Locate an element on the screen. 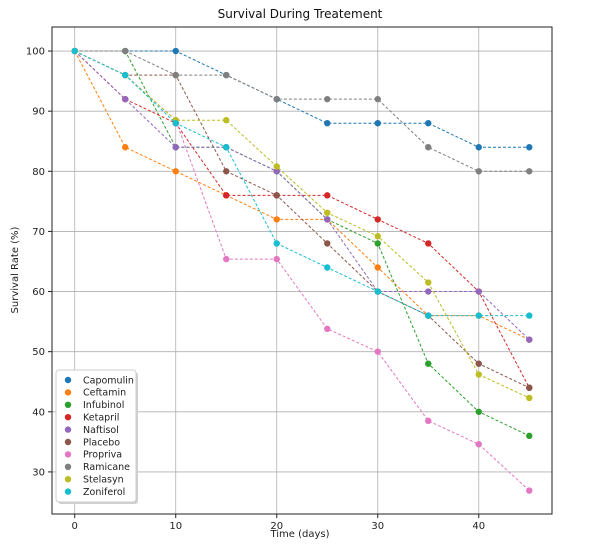  y-tick-label: 90 is located at coordinates (38, 112).